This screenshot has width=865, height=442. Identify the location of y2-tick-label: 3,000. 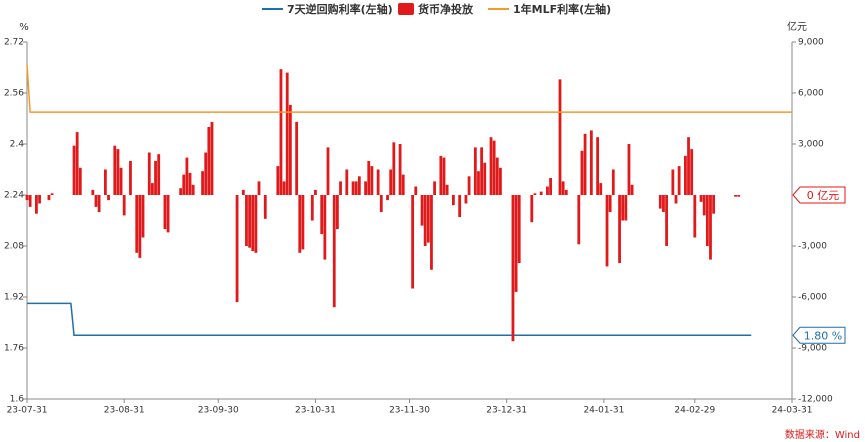
(811, 145).